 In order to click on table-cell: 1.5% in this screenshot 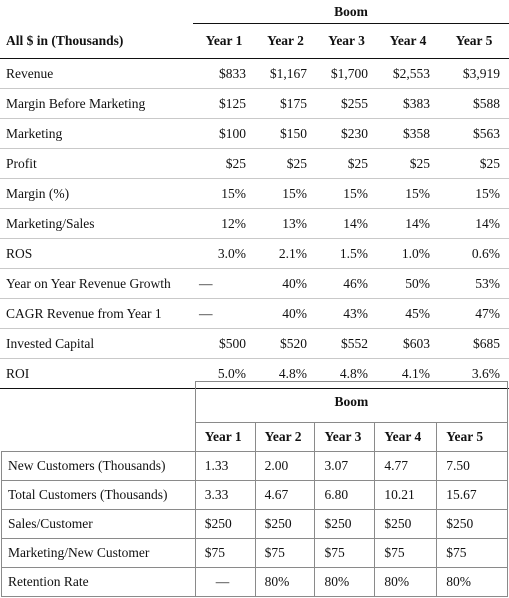, I will do `click(346, 253)`.